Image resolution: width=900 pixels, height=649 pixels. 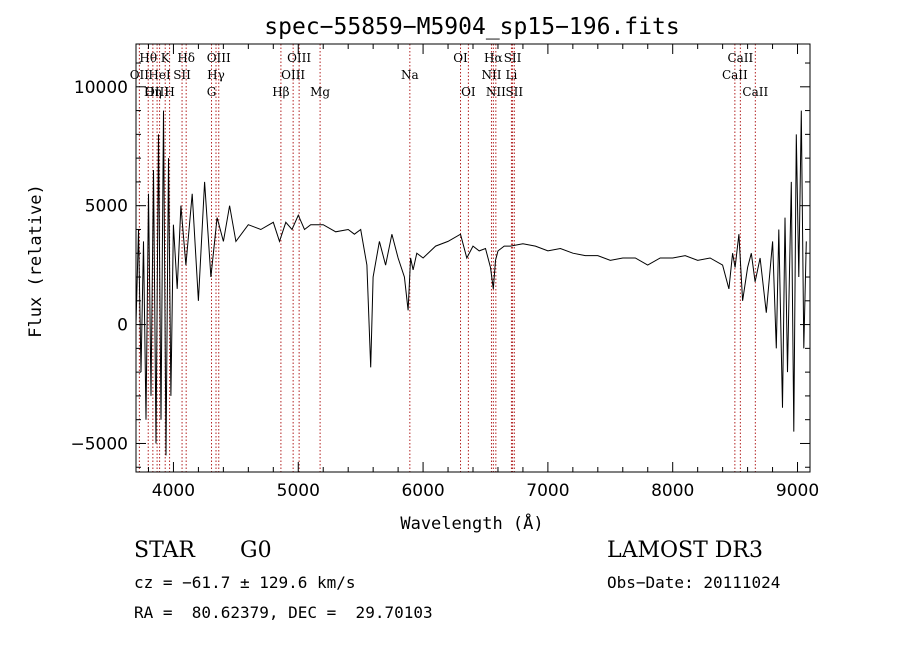 What do you see at coordinates (216, 75) in the screenshot?
I see `line-marker-label: Hγ` at bounding box center [216, 75].